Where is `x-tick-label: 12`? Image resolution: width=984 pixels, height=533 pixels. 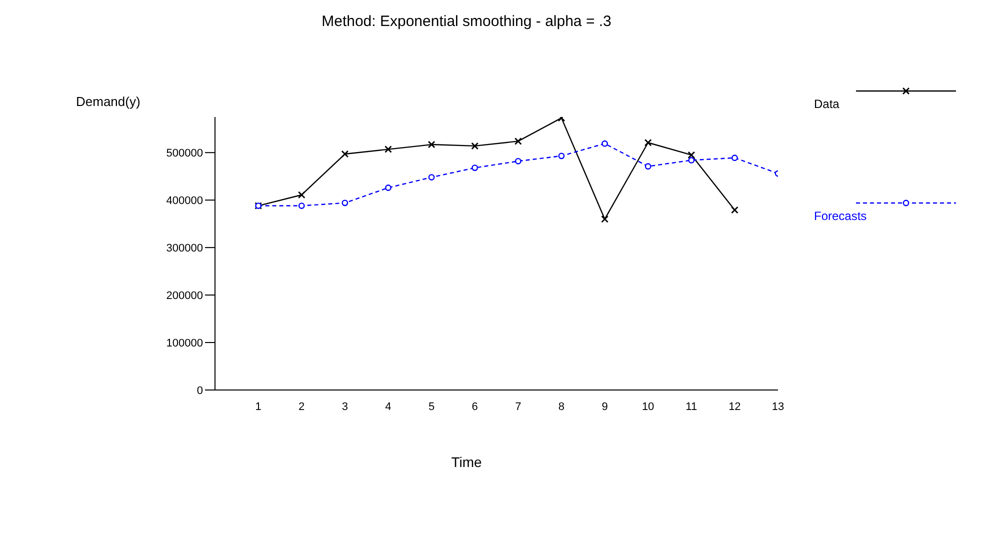
x-tick-label: 12 is located at coordinates (734, 406).